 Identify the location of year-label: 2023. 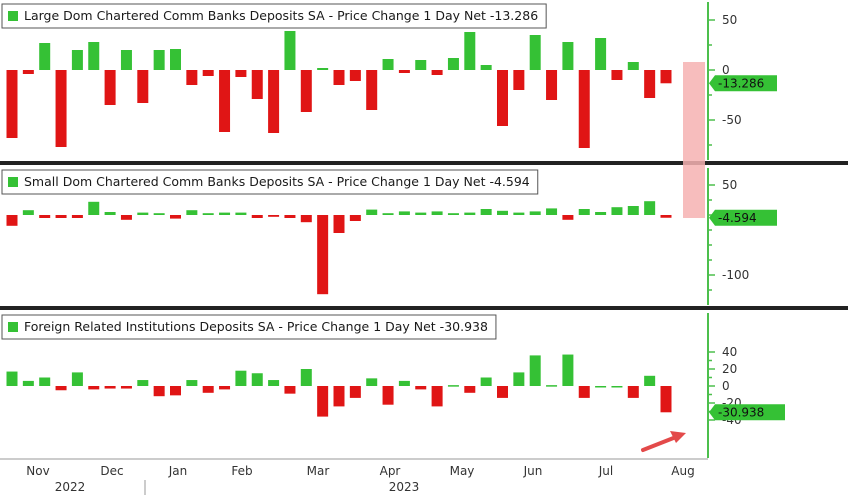
(404, 487).